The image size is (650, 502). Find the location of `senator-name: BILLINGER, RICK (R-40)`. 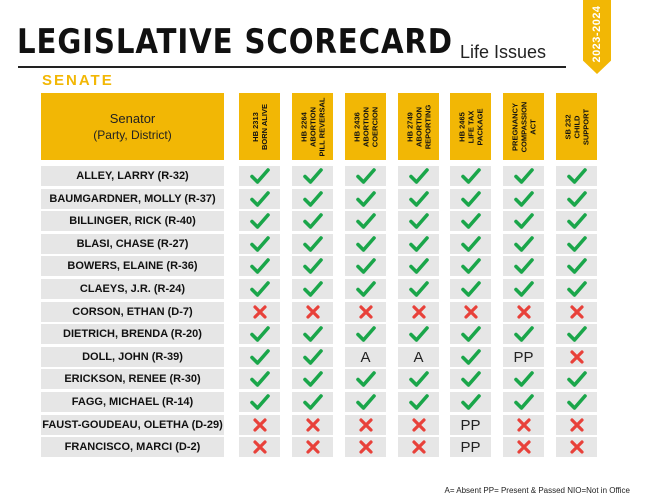

senator-name: BILLINGER, RICK (R-40) is located at coordinates (132, 221).